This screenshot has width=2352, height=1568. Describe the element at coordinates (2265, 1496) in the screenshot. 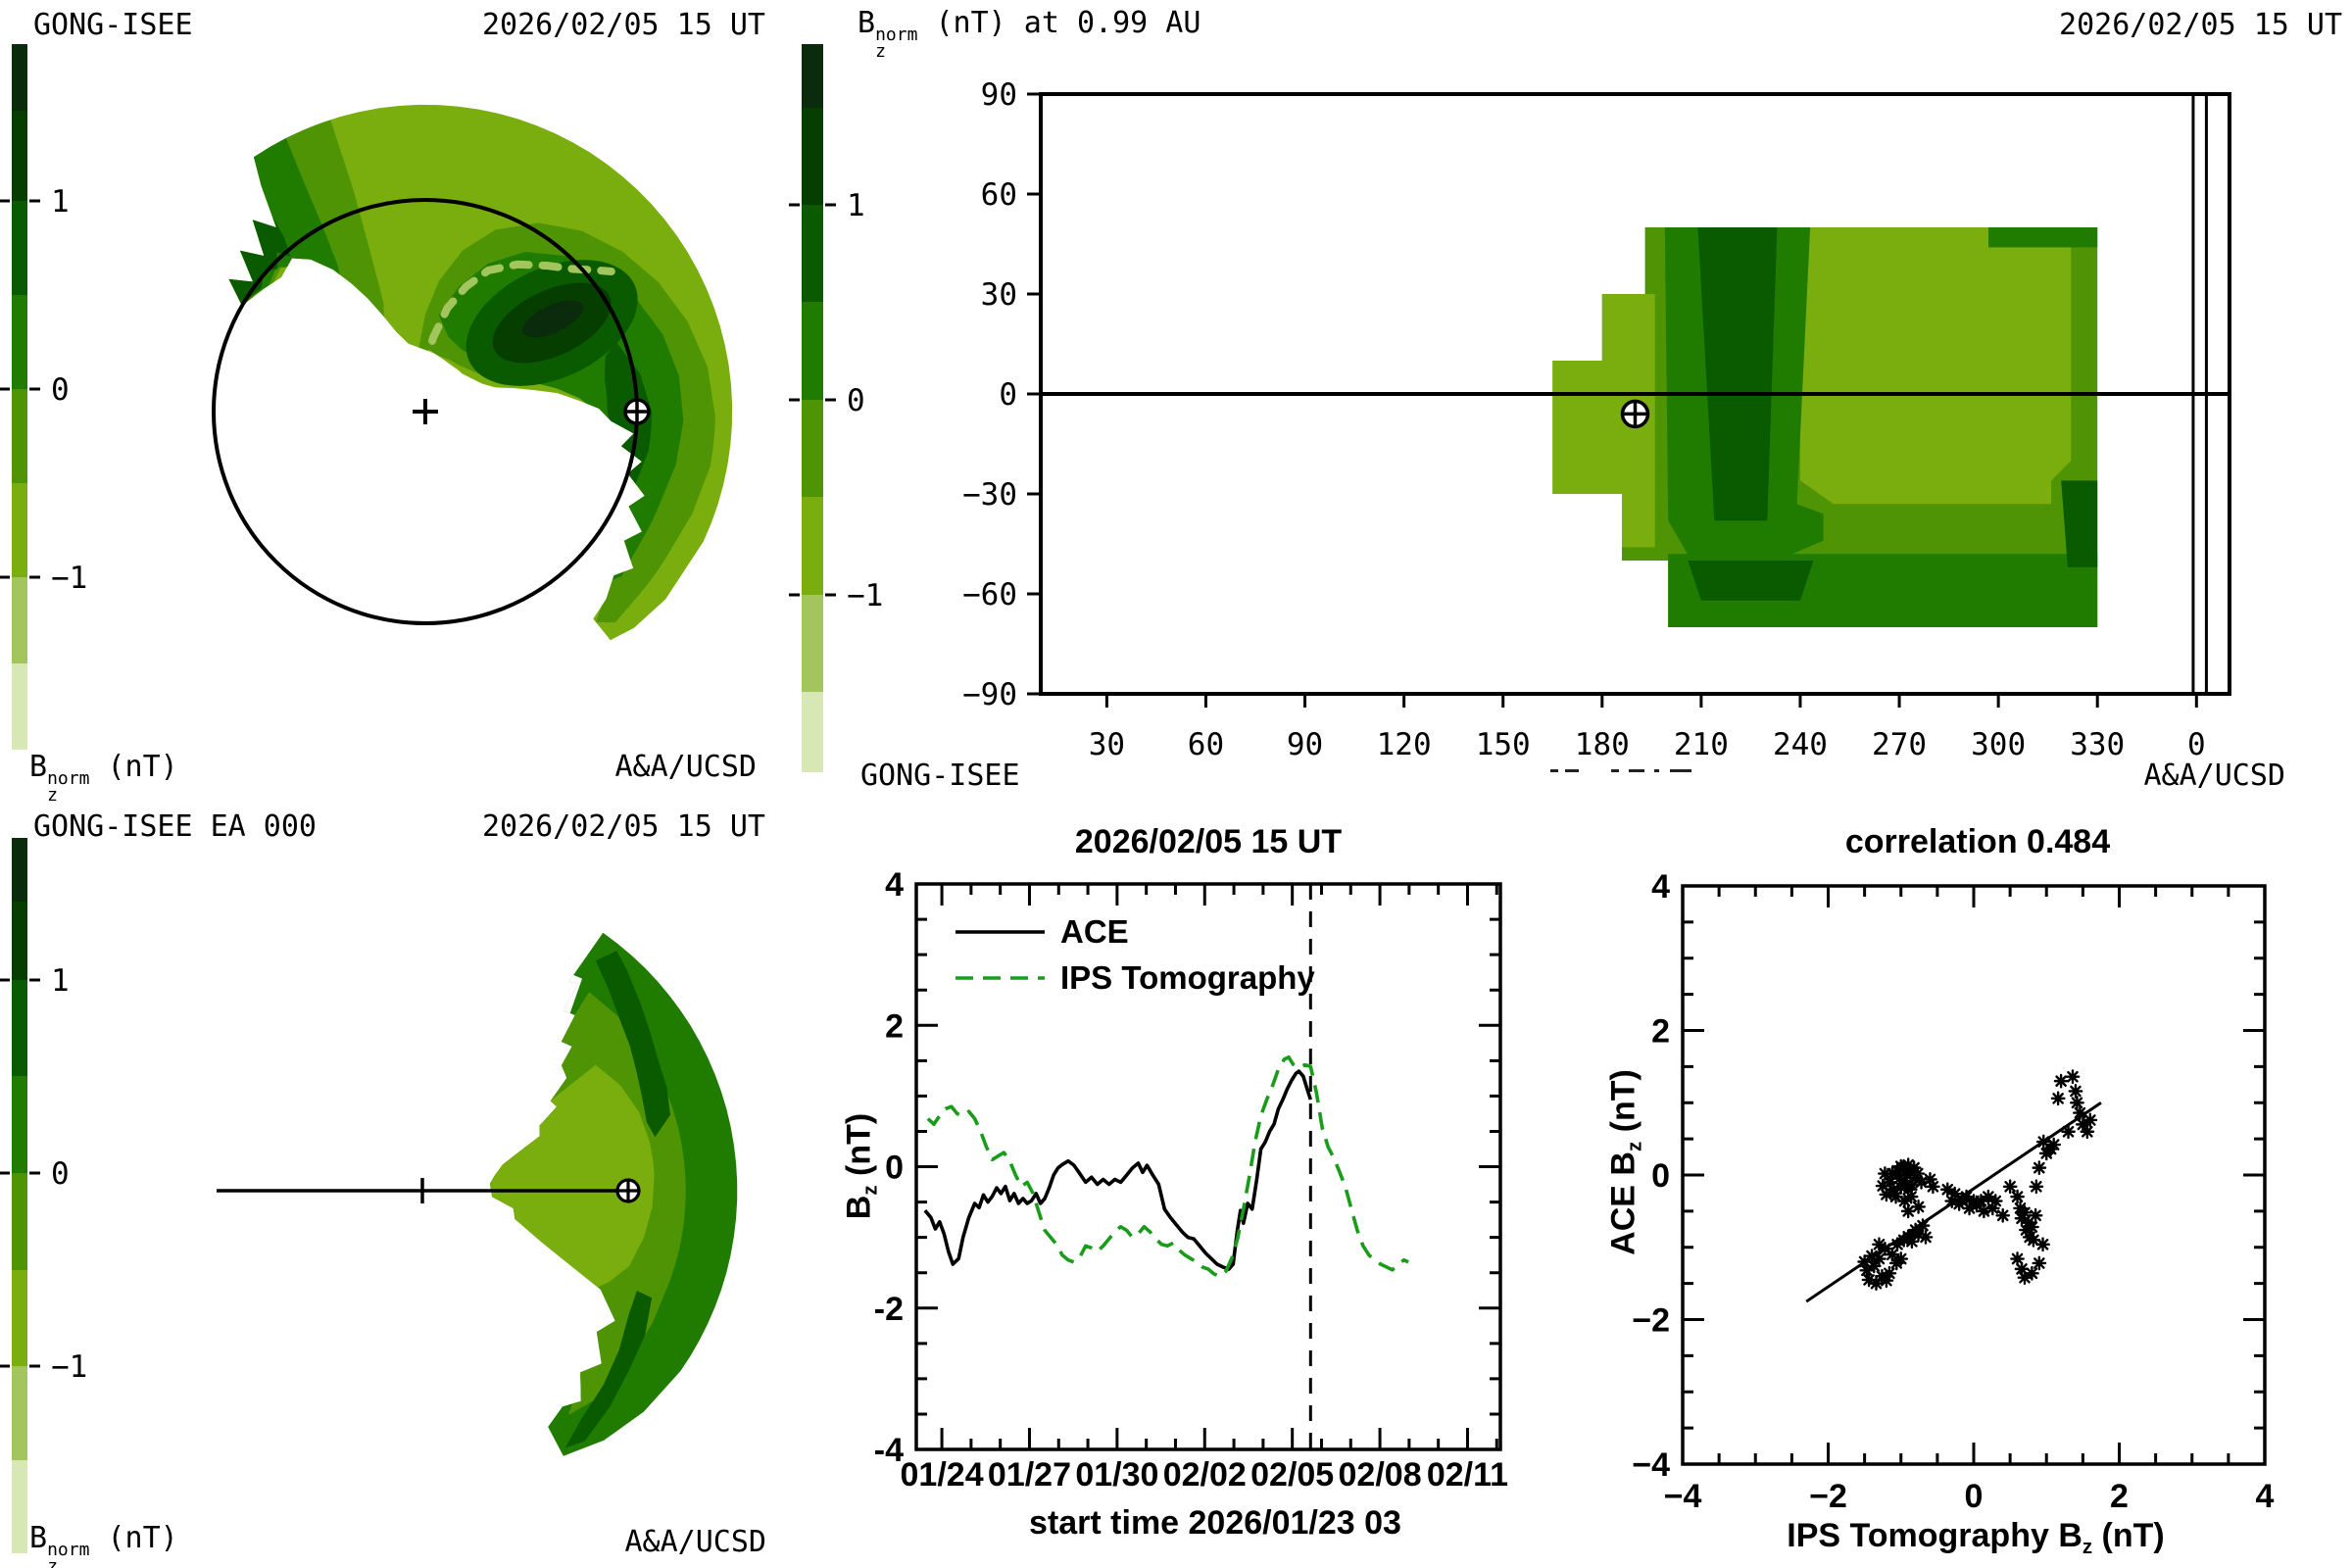

I see `x-tick-label: 4` at that location.